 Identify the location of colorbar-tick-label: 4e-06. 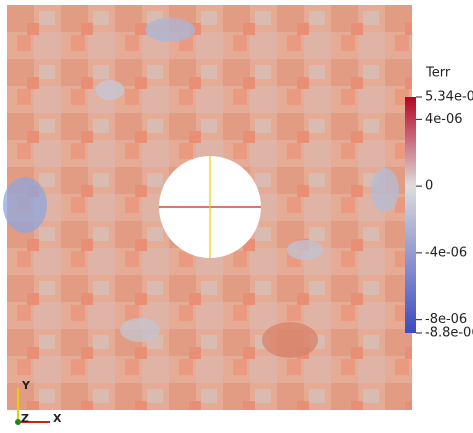
(444, 119).